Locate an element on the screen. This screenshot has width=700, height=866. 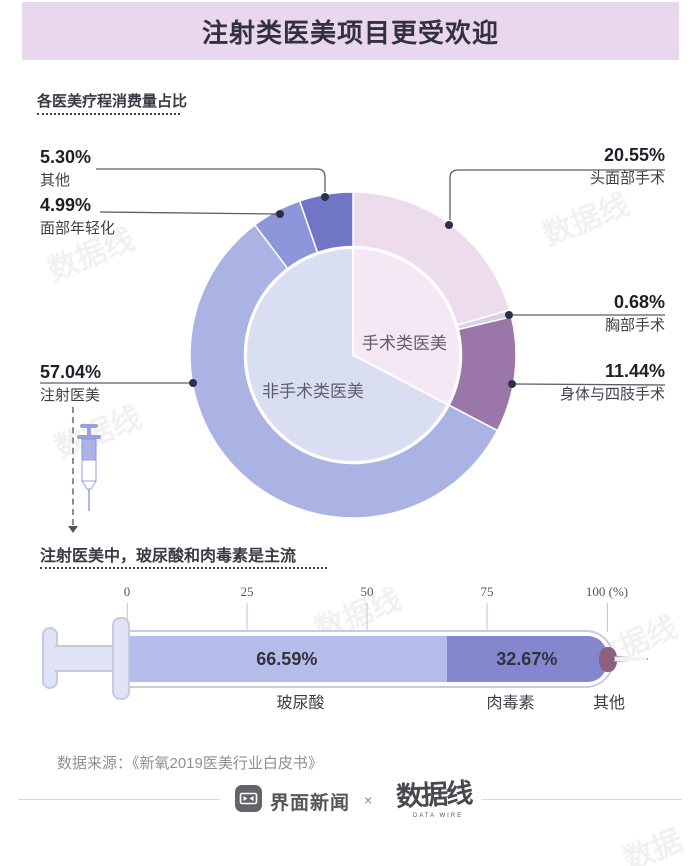
footer-rule-right is located at coordinates (581, 799).